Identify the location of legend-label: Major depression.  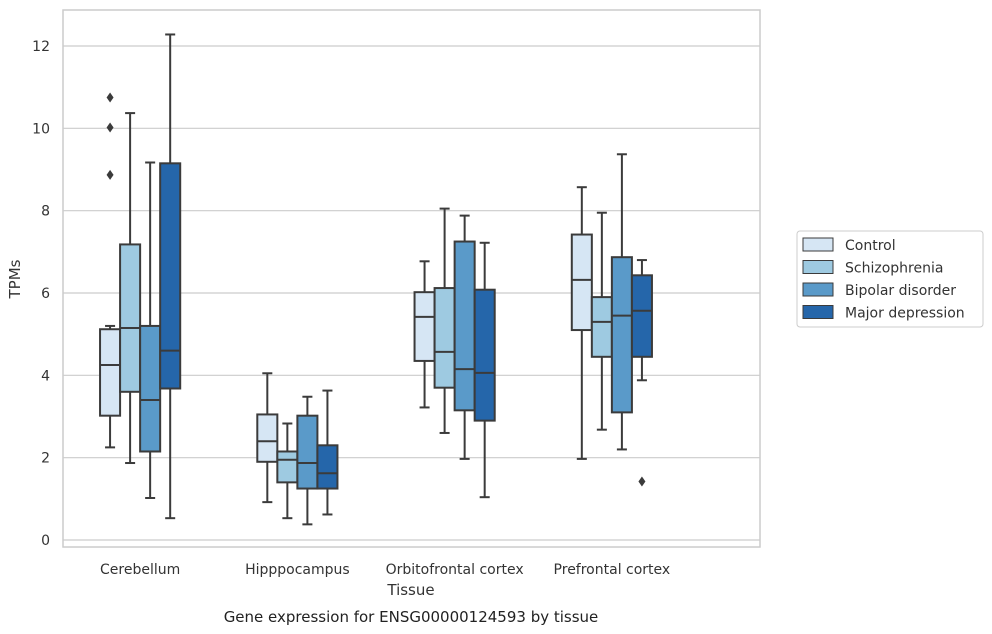
(905, 314).